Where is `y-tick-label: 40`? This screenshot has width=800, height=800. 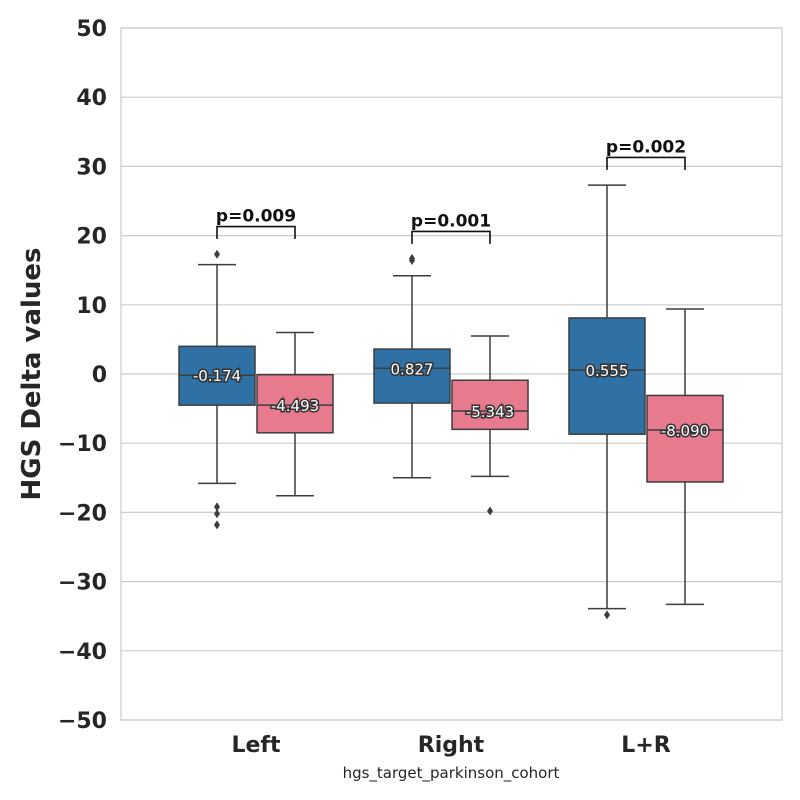
y-tick-label: 40 is located at coordinates (91, 98).